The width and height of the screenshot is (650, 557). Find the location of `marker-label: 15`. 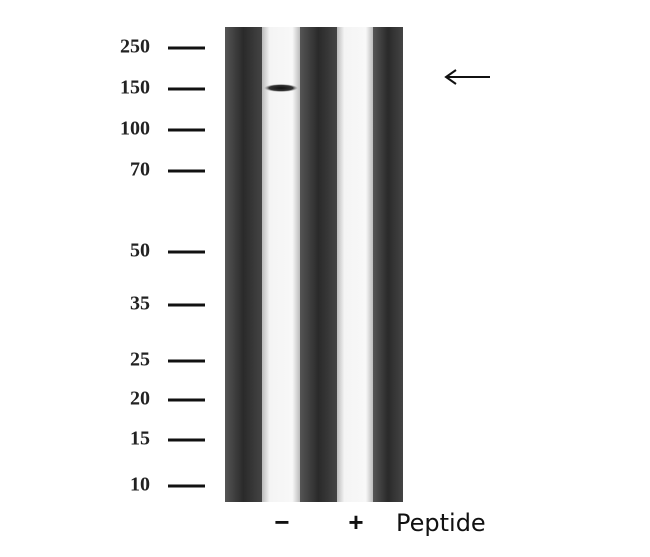

marker-label: 15 is located at coordinates (140, 439).